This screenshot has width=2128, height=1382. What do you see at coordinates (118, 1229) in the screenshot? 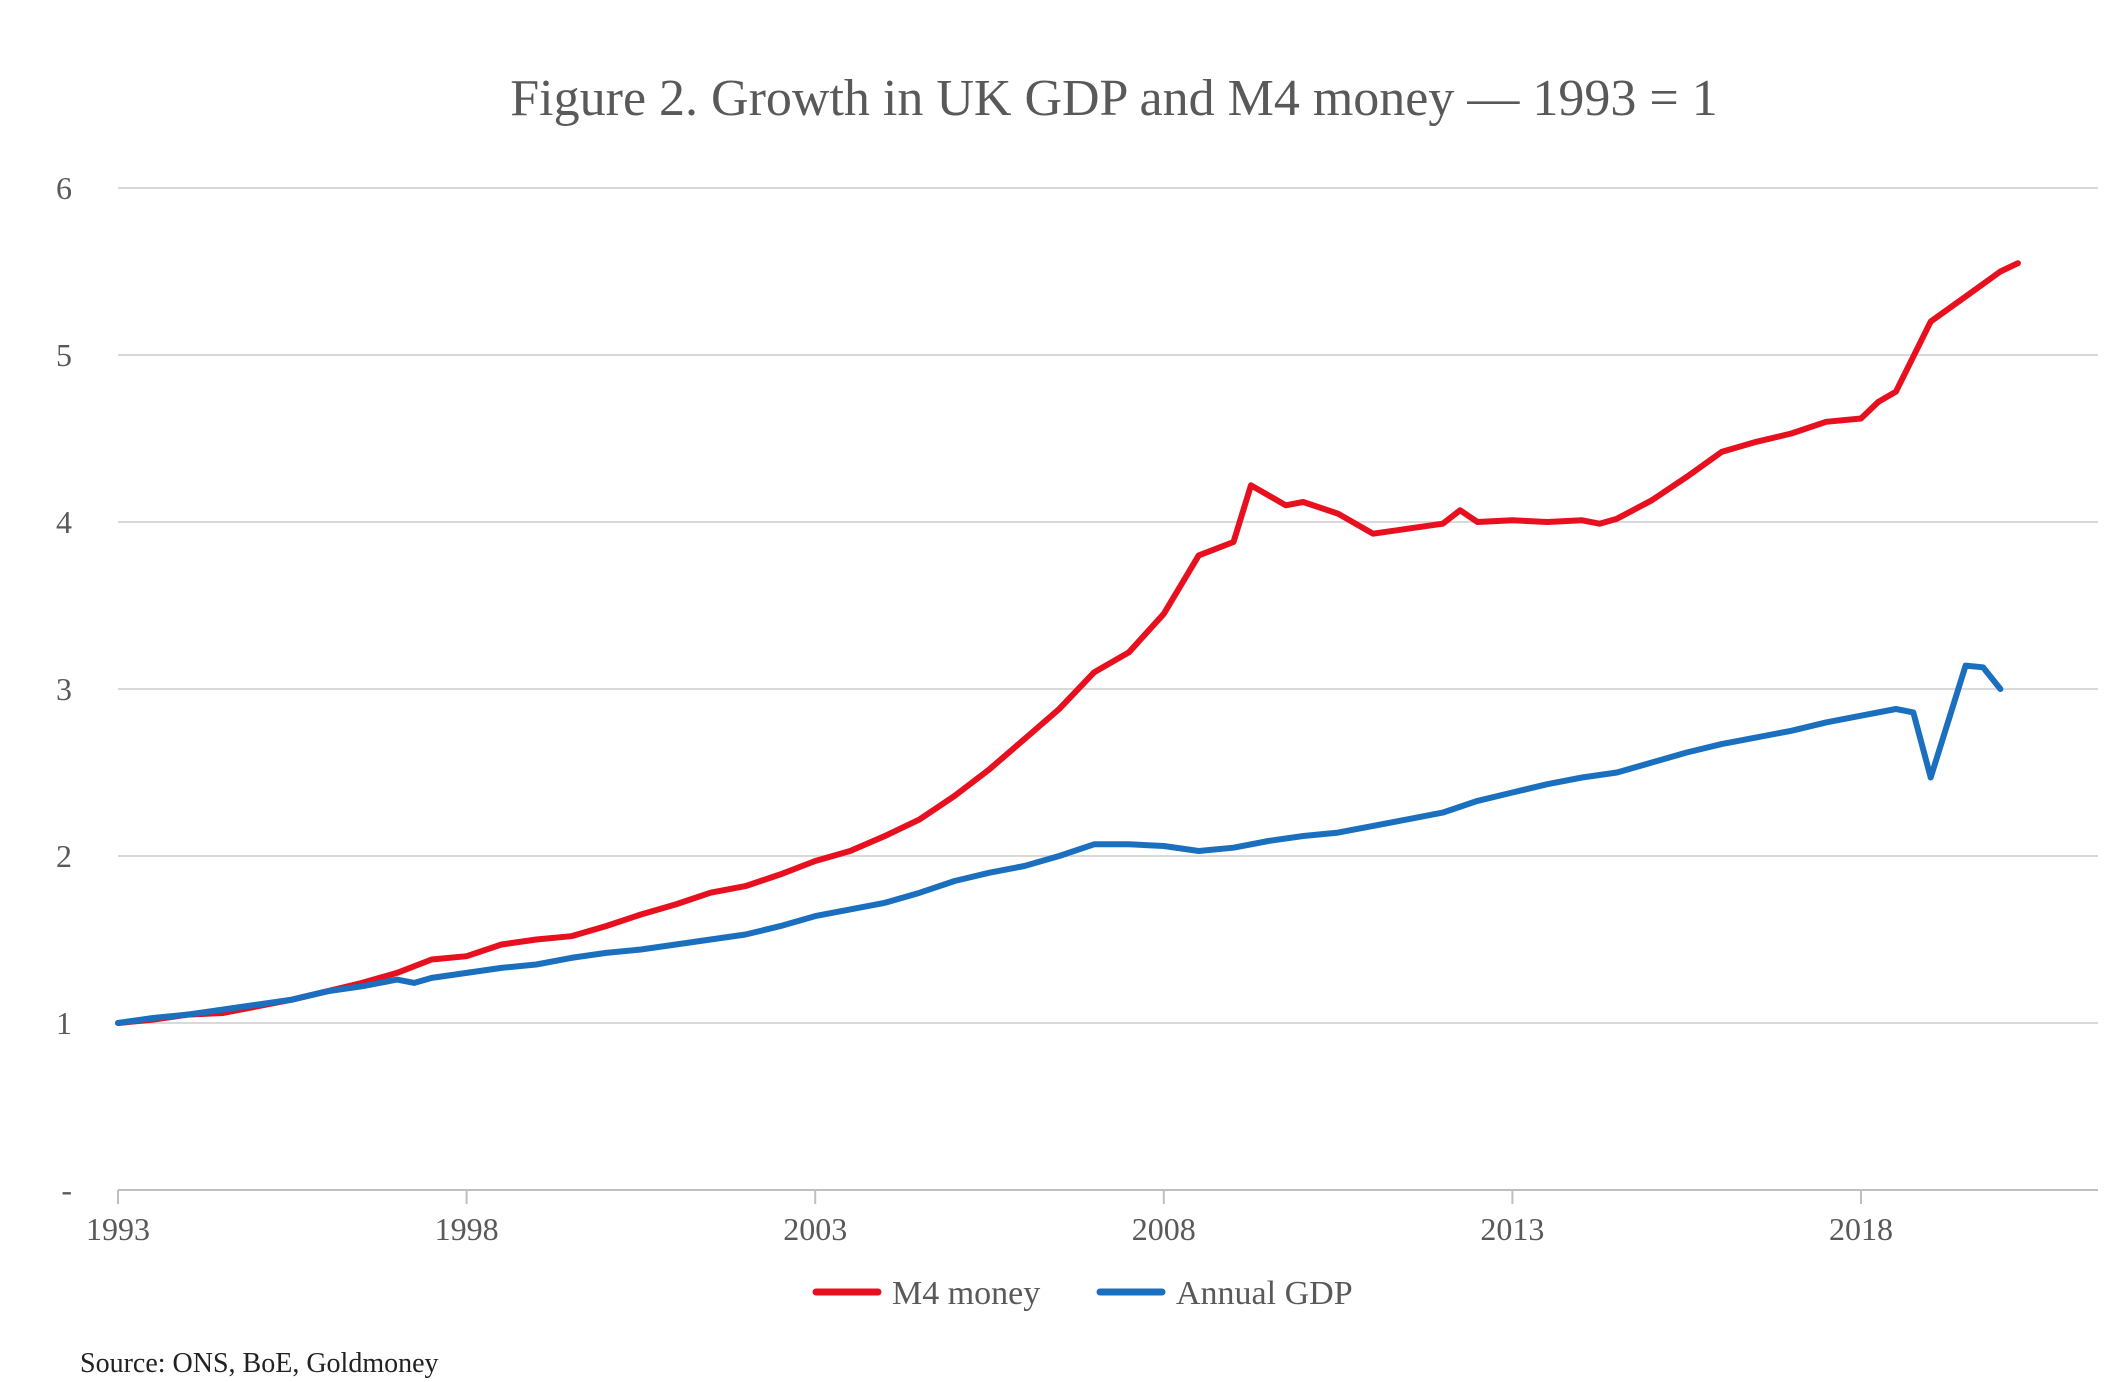
I see `x-tick-label: 1993` at bounding box center [118, 1229].